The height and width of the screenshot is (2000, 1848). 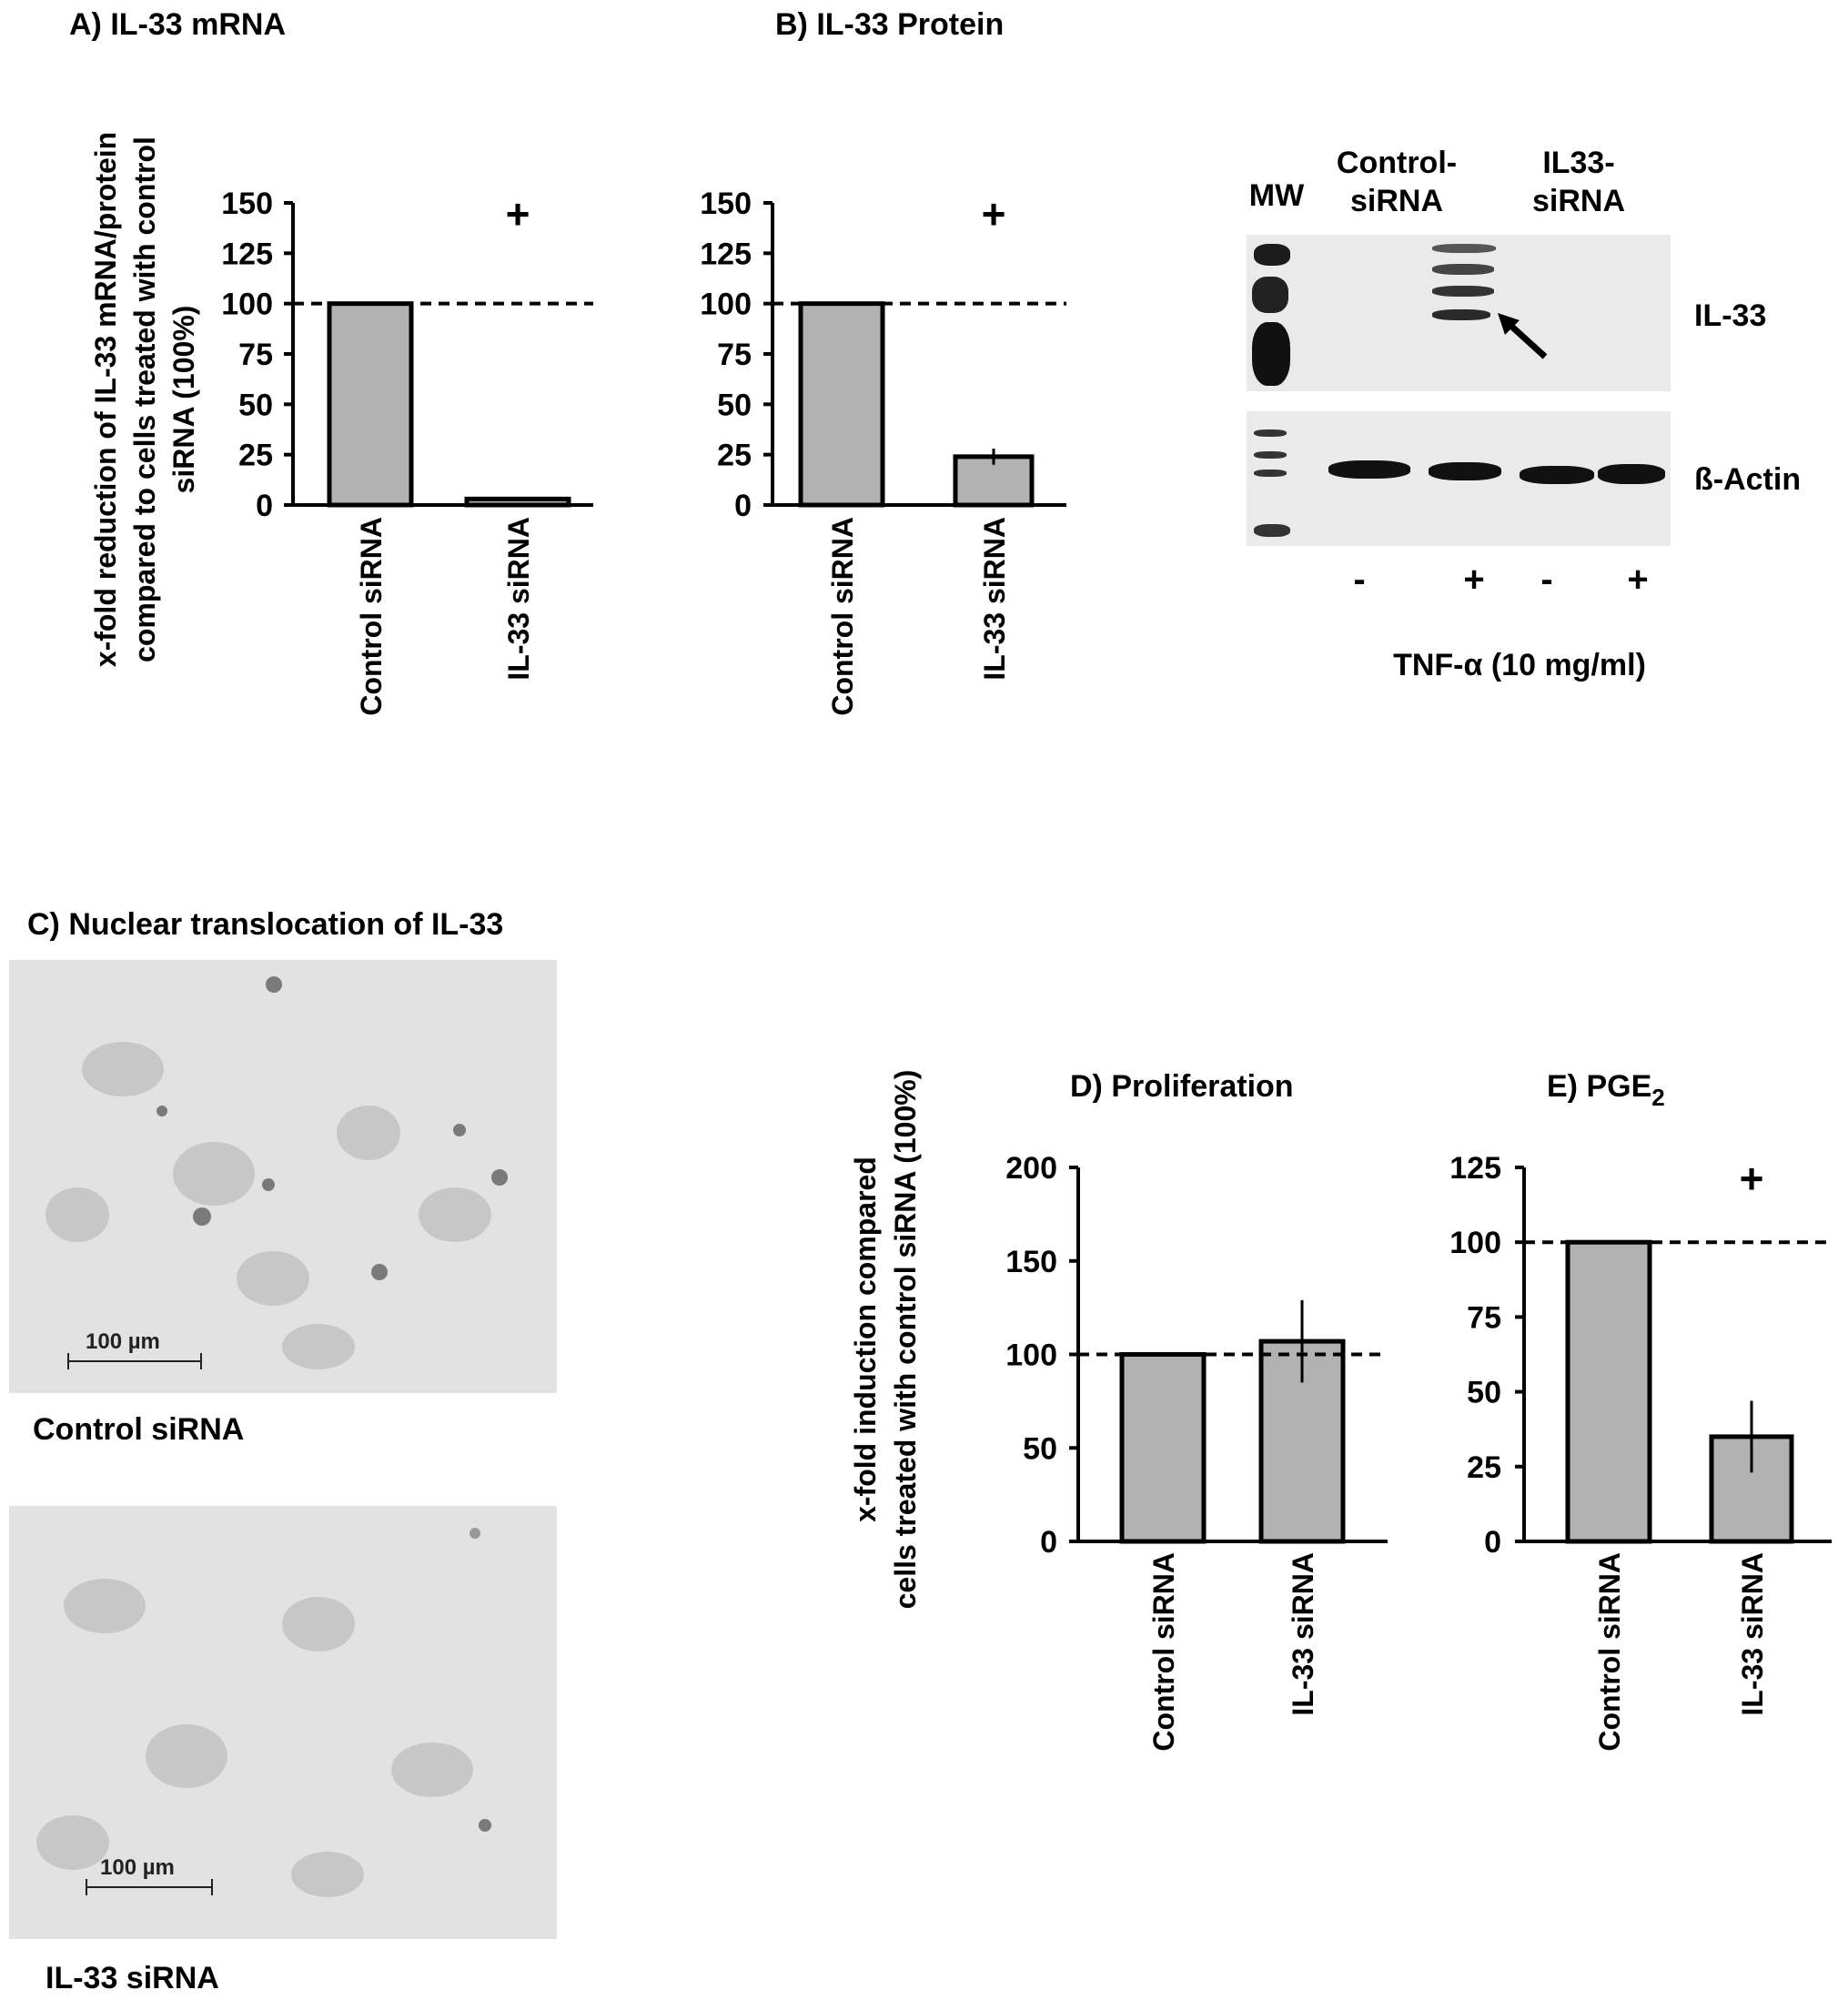 I want to click on treatment-sign-4: +, so click(x=1638, y=580).